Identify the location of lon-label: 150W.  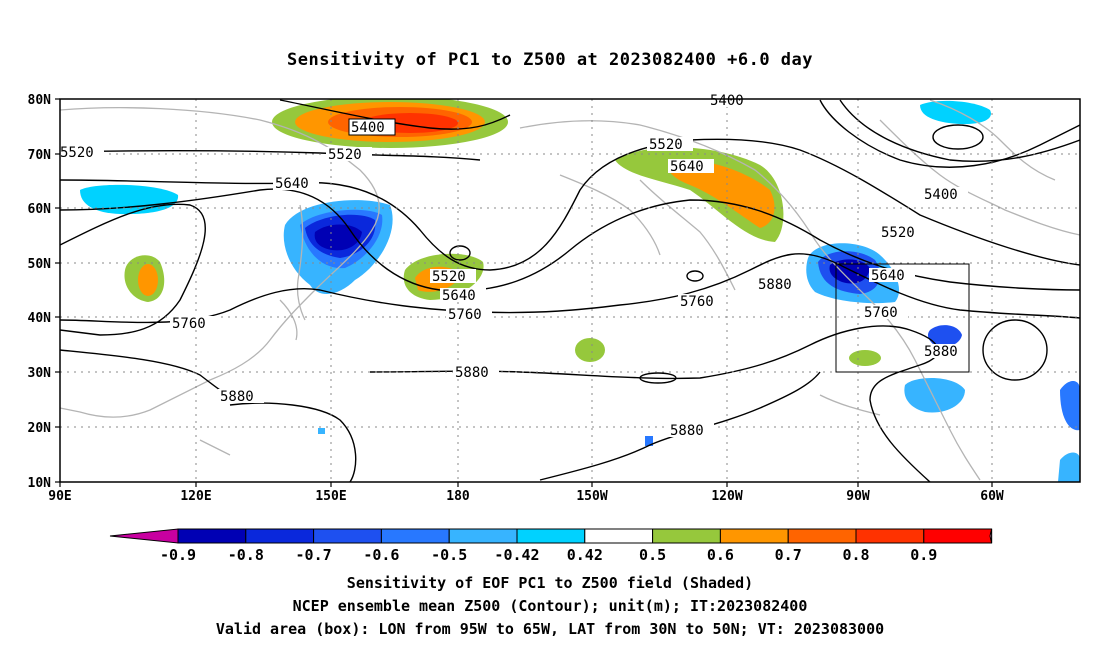
(591, 496).